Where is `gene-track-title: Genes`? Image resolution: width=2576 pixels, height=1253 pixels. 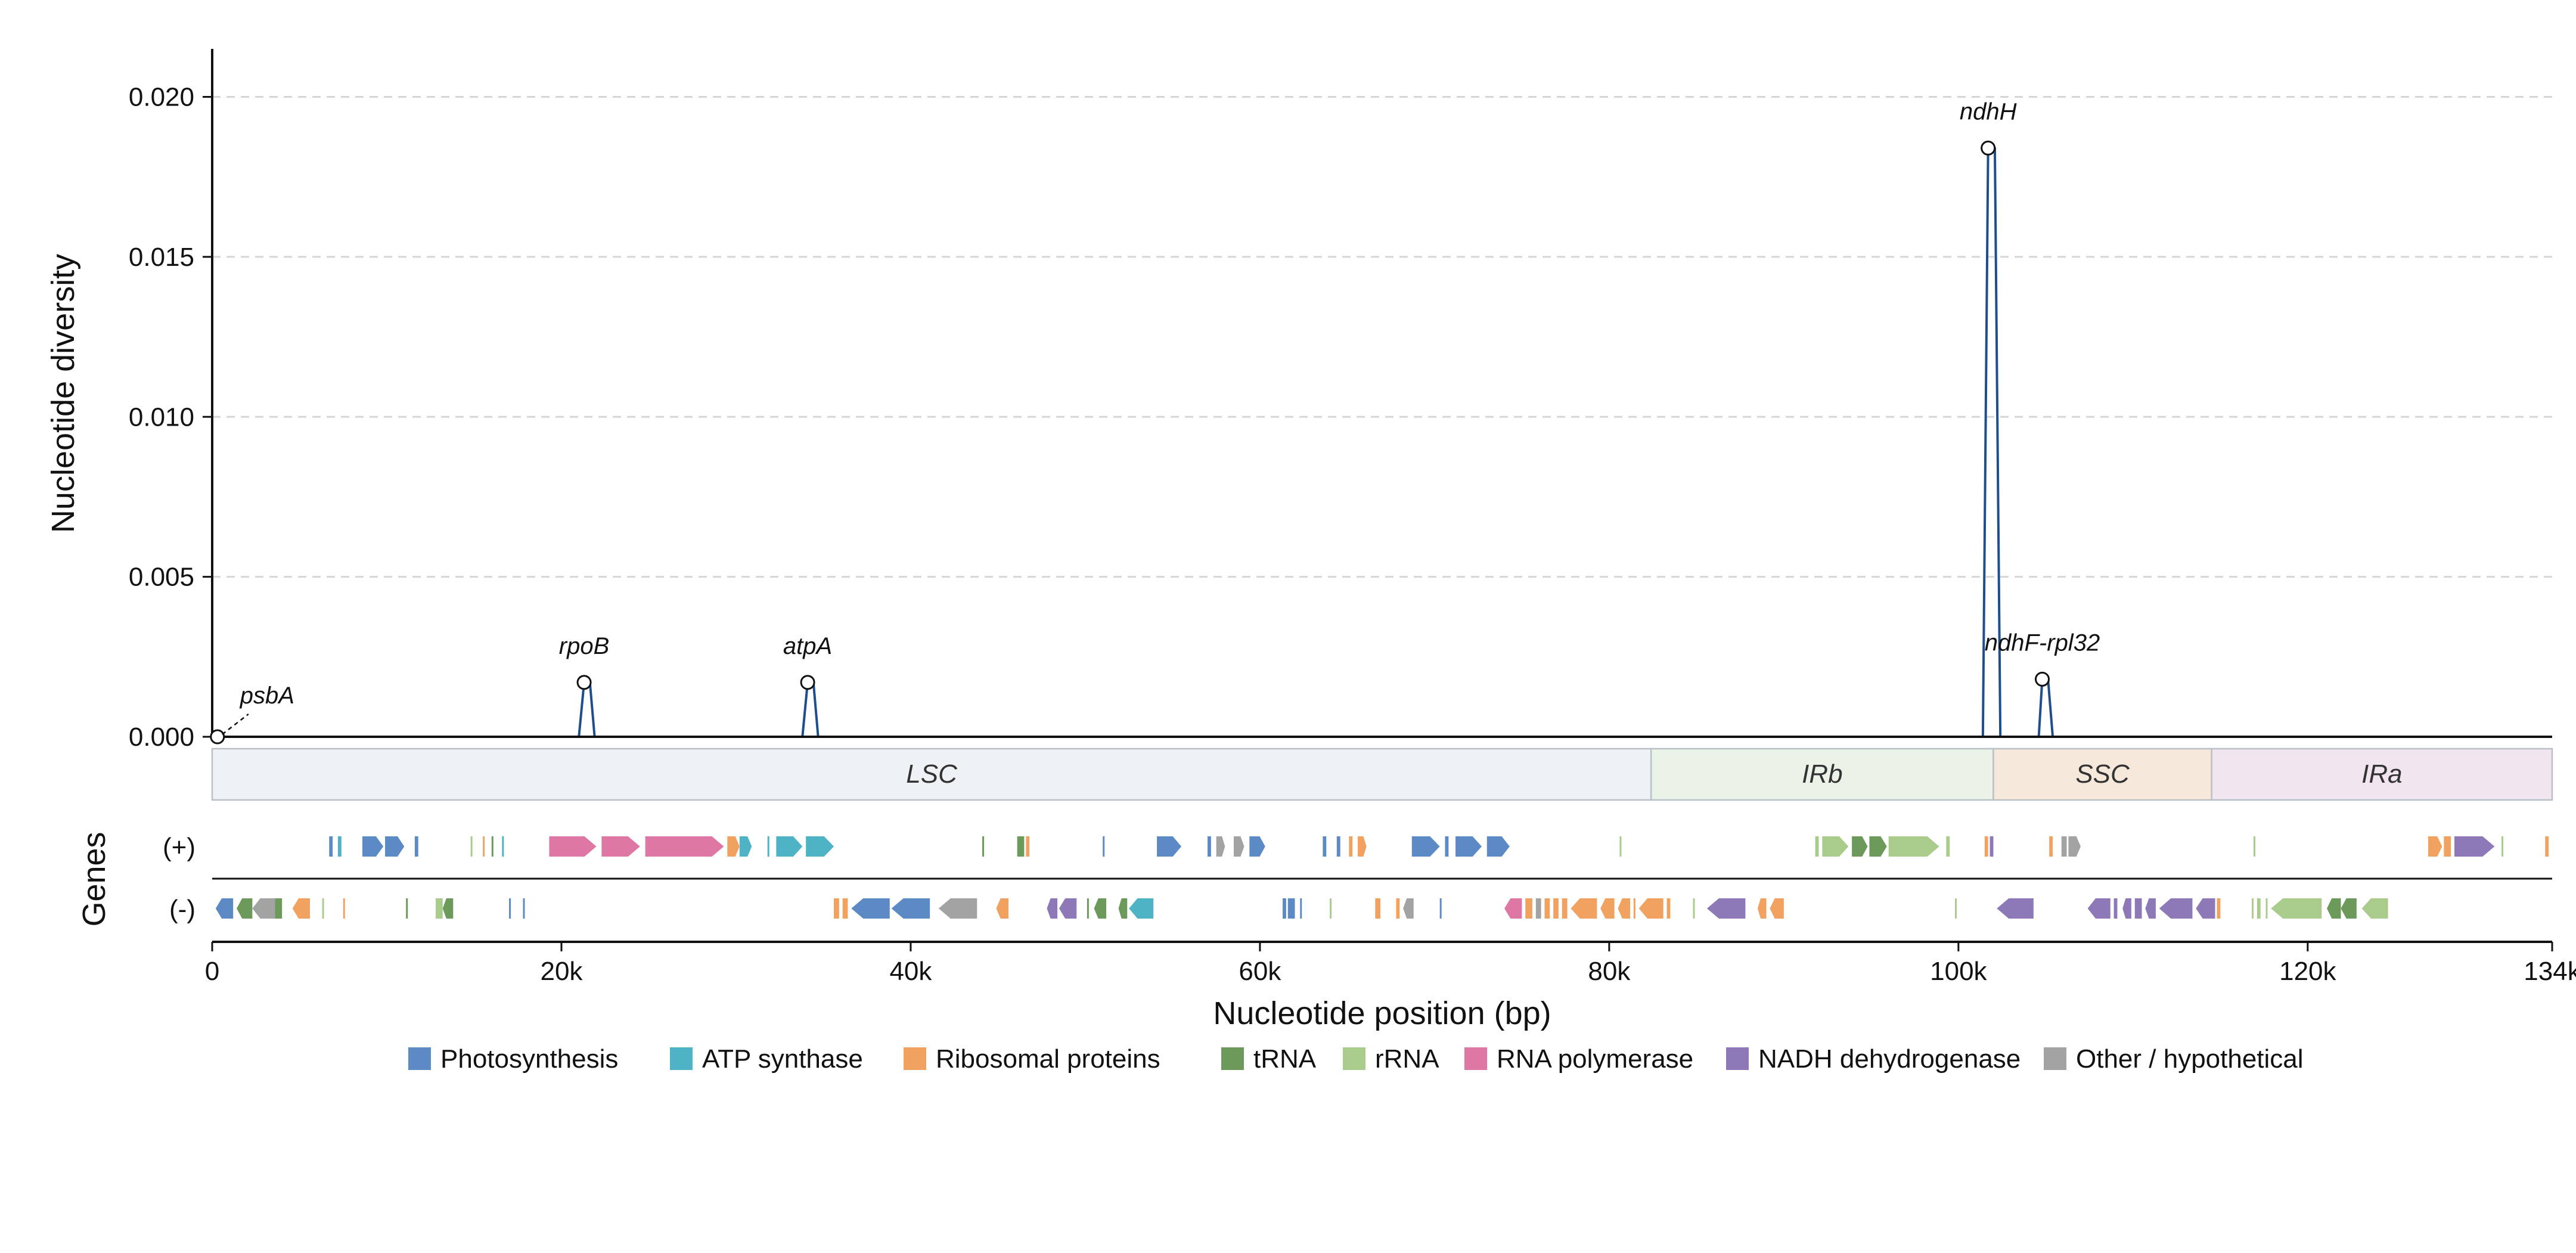
gene-track-title: Genes is located at coordinates (94, 879).